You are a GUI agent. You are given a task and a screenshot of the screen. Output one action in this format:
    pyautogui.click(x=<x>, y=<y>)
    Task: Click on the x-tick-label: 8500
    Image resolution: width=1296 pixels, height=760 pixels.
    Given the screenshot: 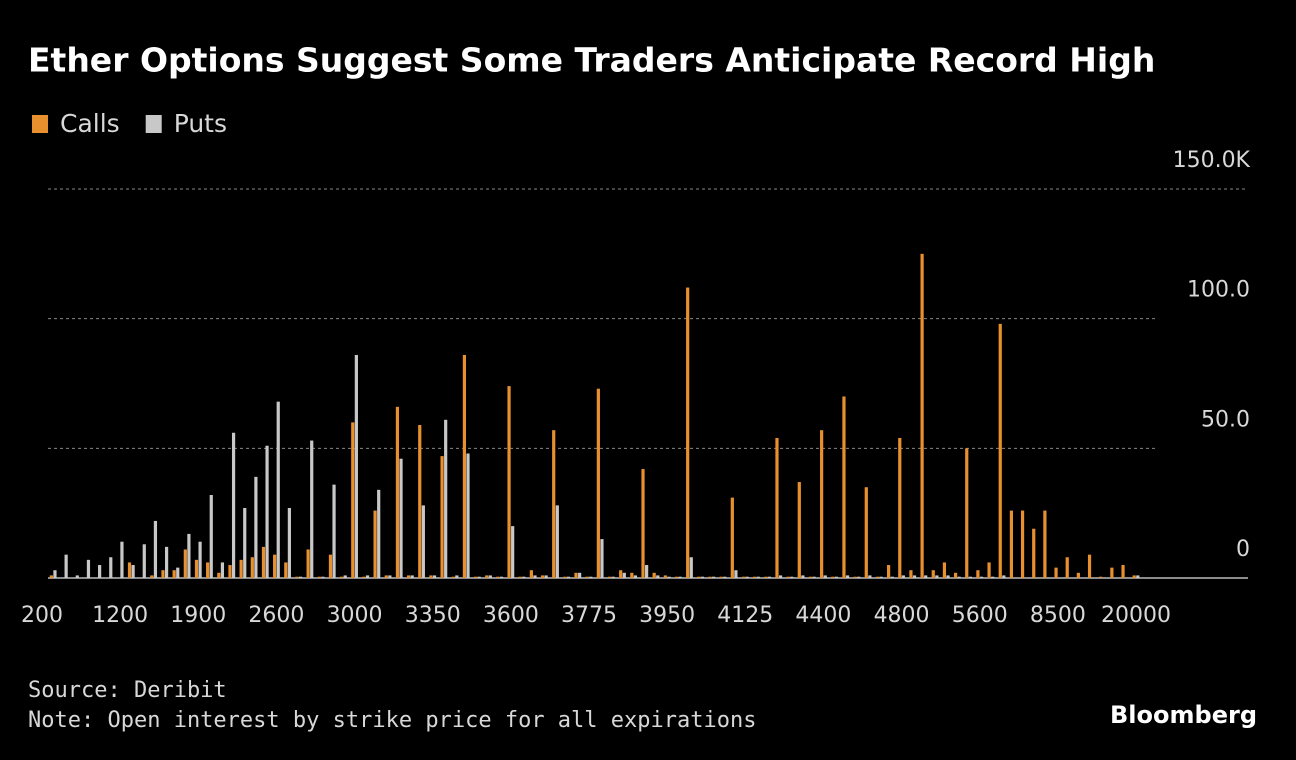 What is the action you would take?
    pyautogui.click(x=1058, y=615)
    